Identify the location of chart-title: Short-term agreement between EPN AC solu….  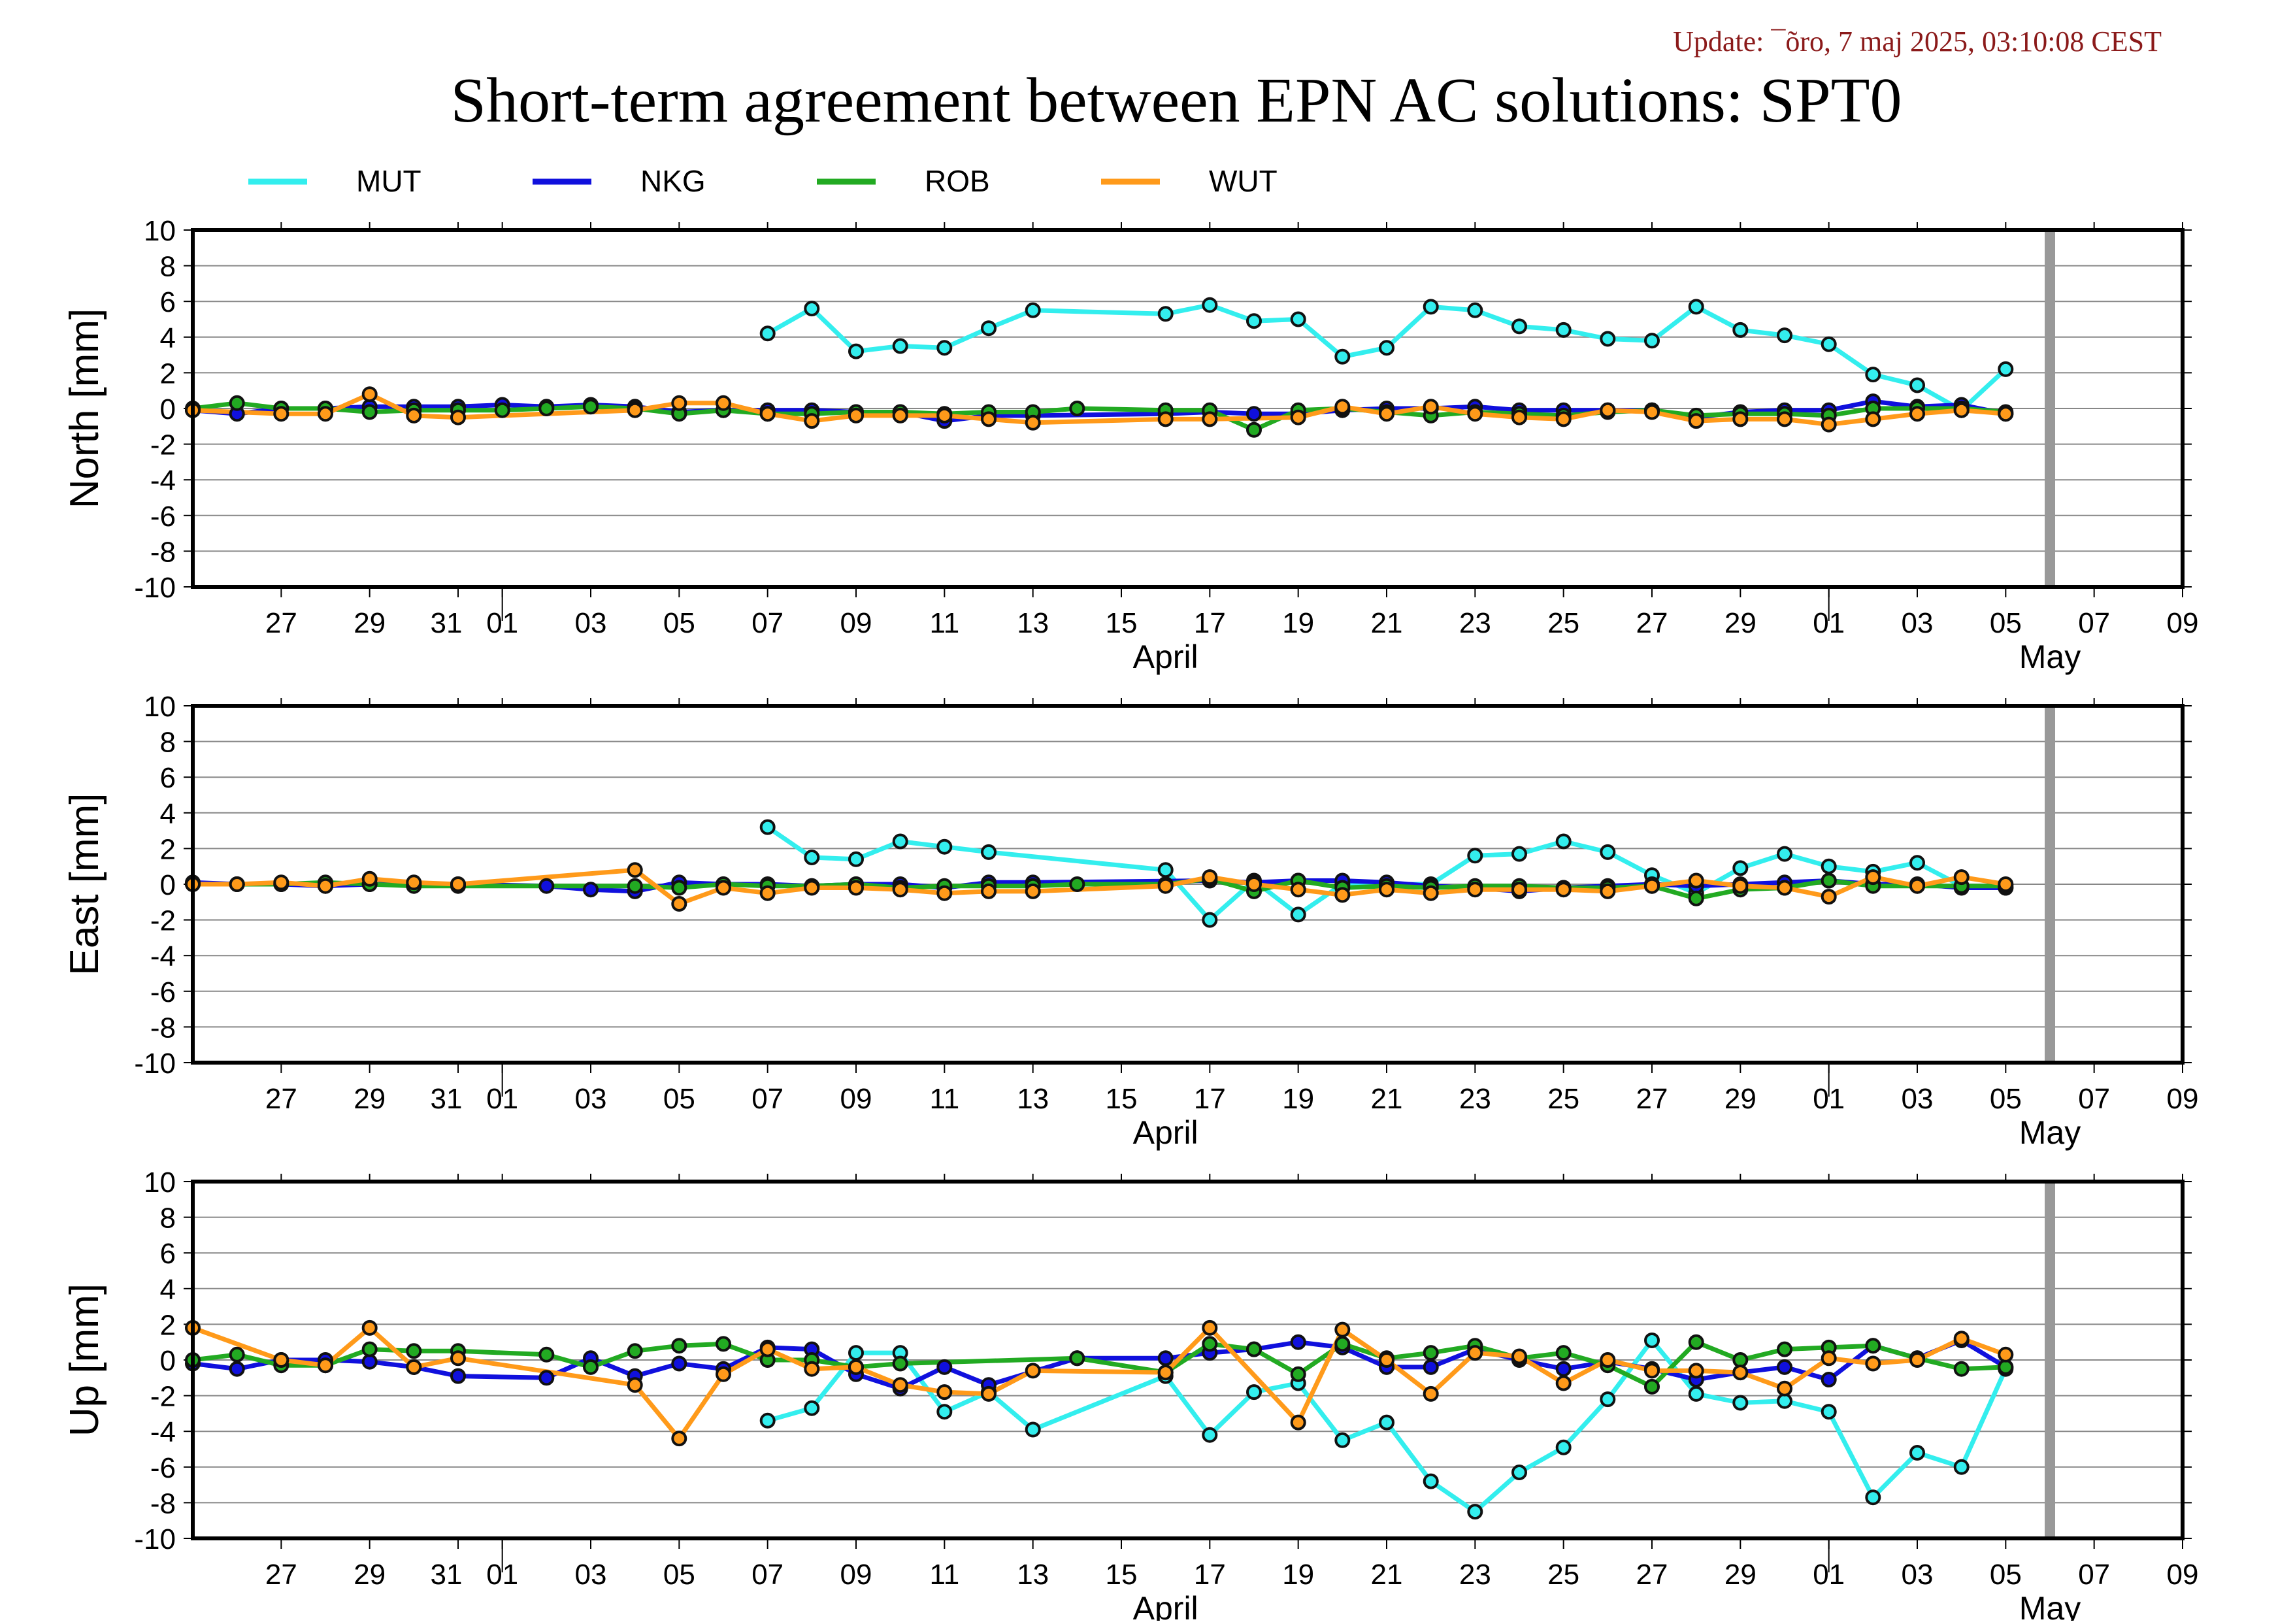
(1176, 100).